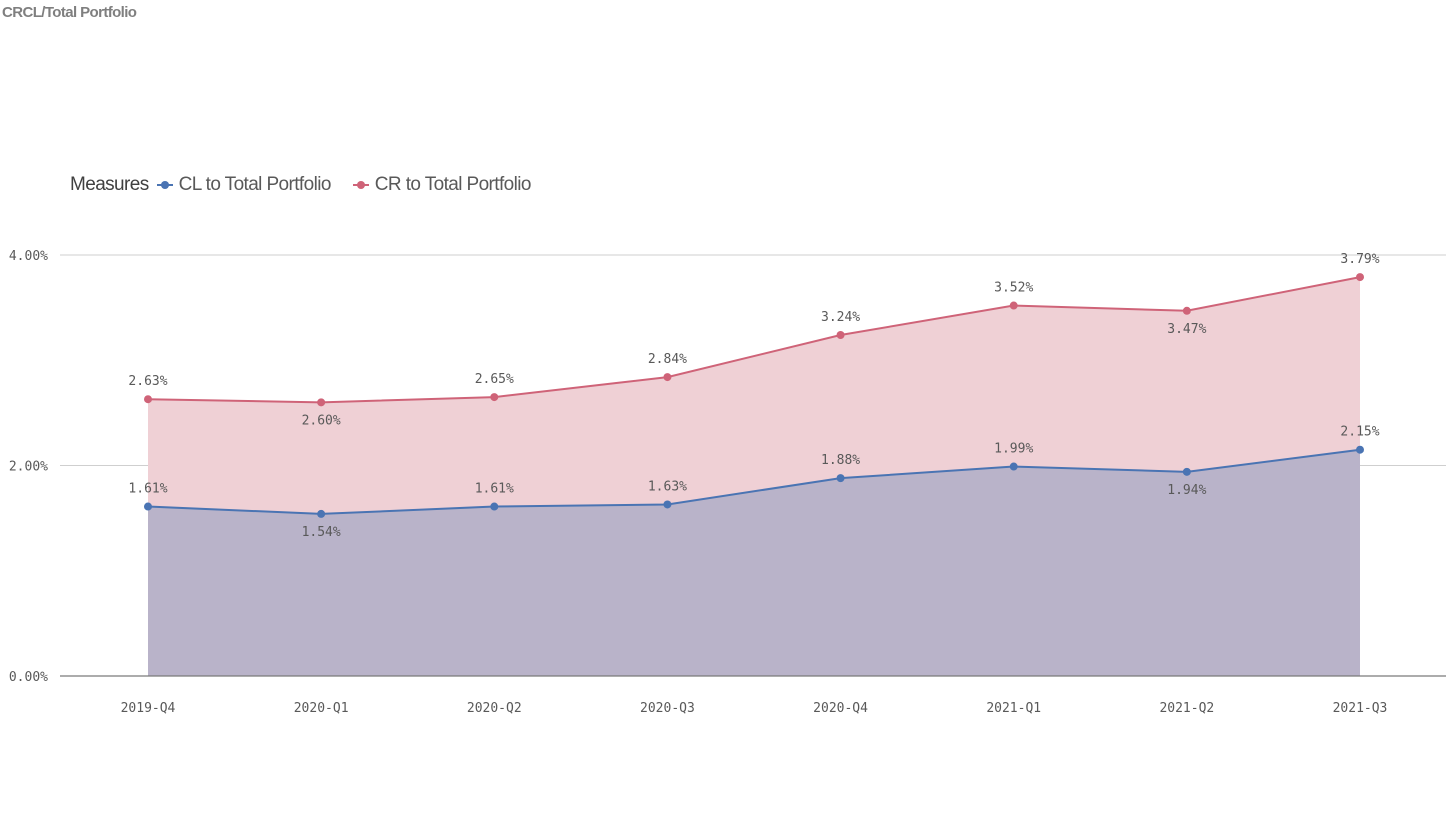  What do you see at coordinates (754, 481) in the screenshot?
I see `series-line-cl` at bounding box center [754, 481].